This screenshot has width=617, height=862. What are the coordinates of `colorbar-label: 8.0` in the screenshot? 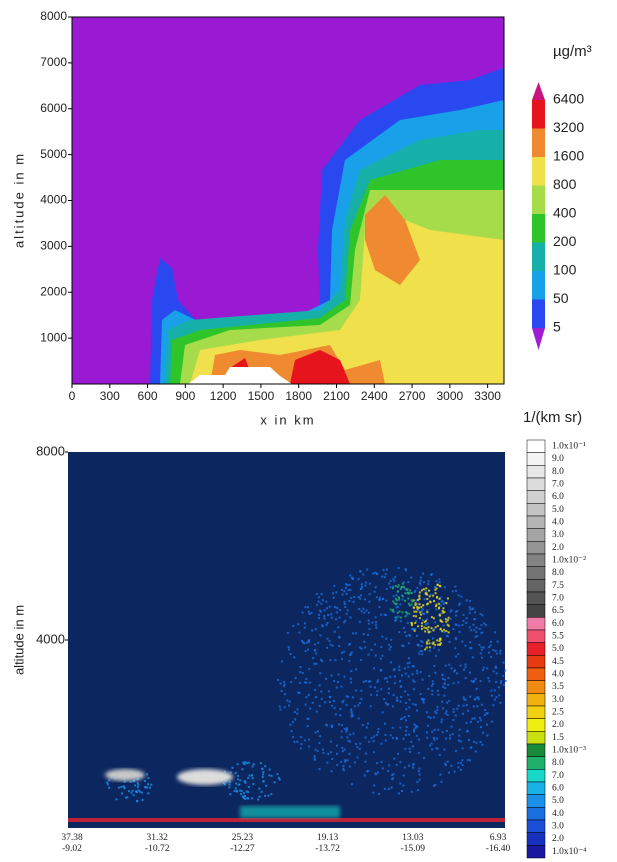 It's located at (558, 573).